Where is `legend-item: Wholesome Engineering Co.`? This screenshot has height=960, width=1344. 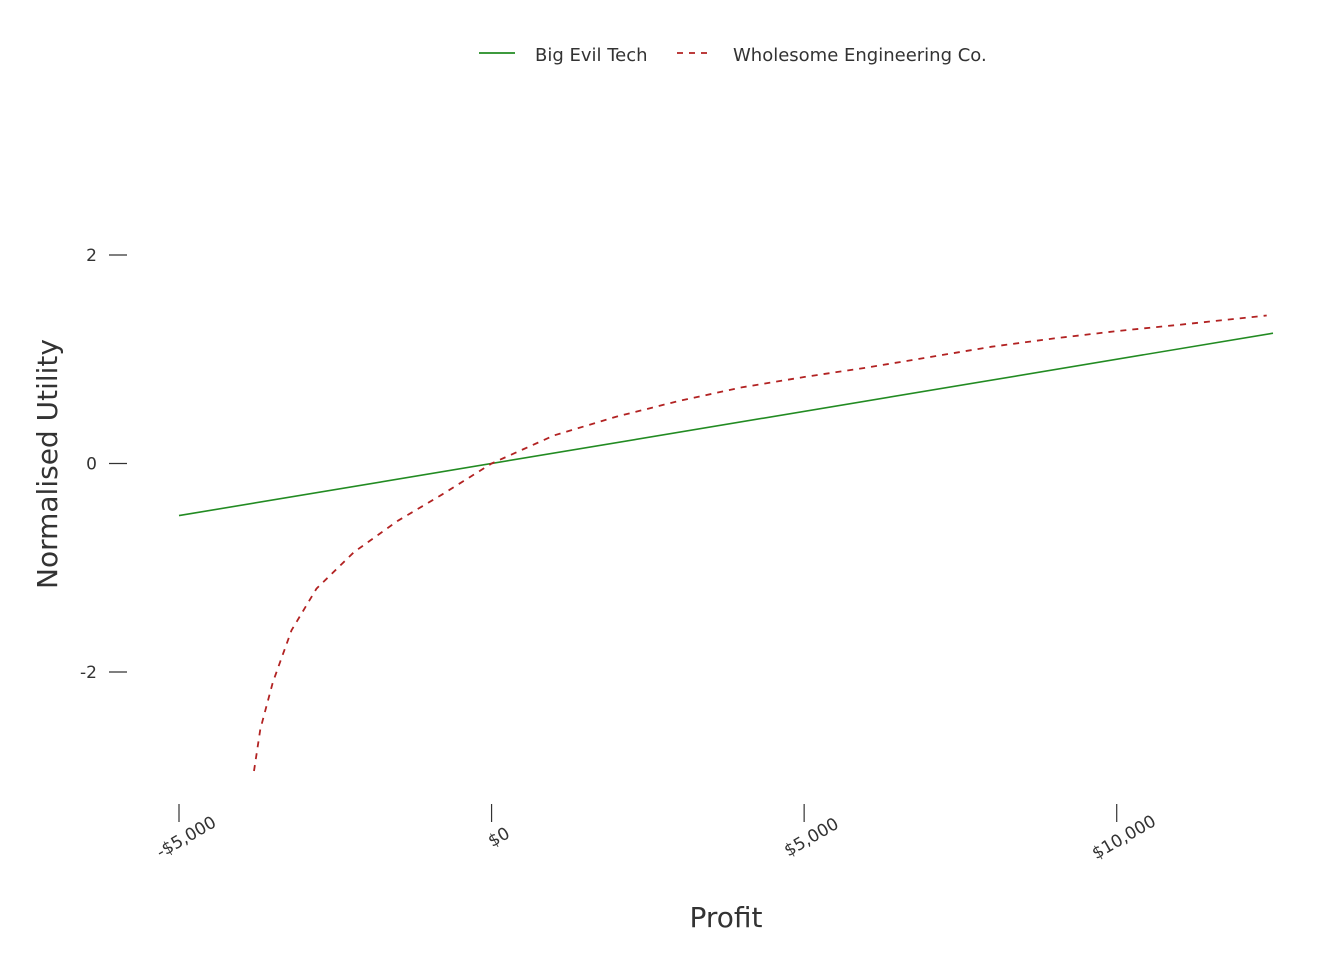 legend-item: Wholesome Engineering Co. is located at coordinates (832, 55).